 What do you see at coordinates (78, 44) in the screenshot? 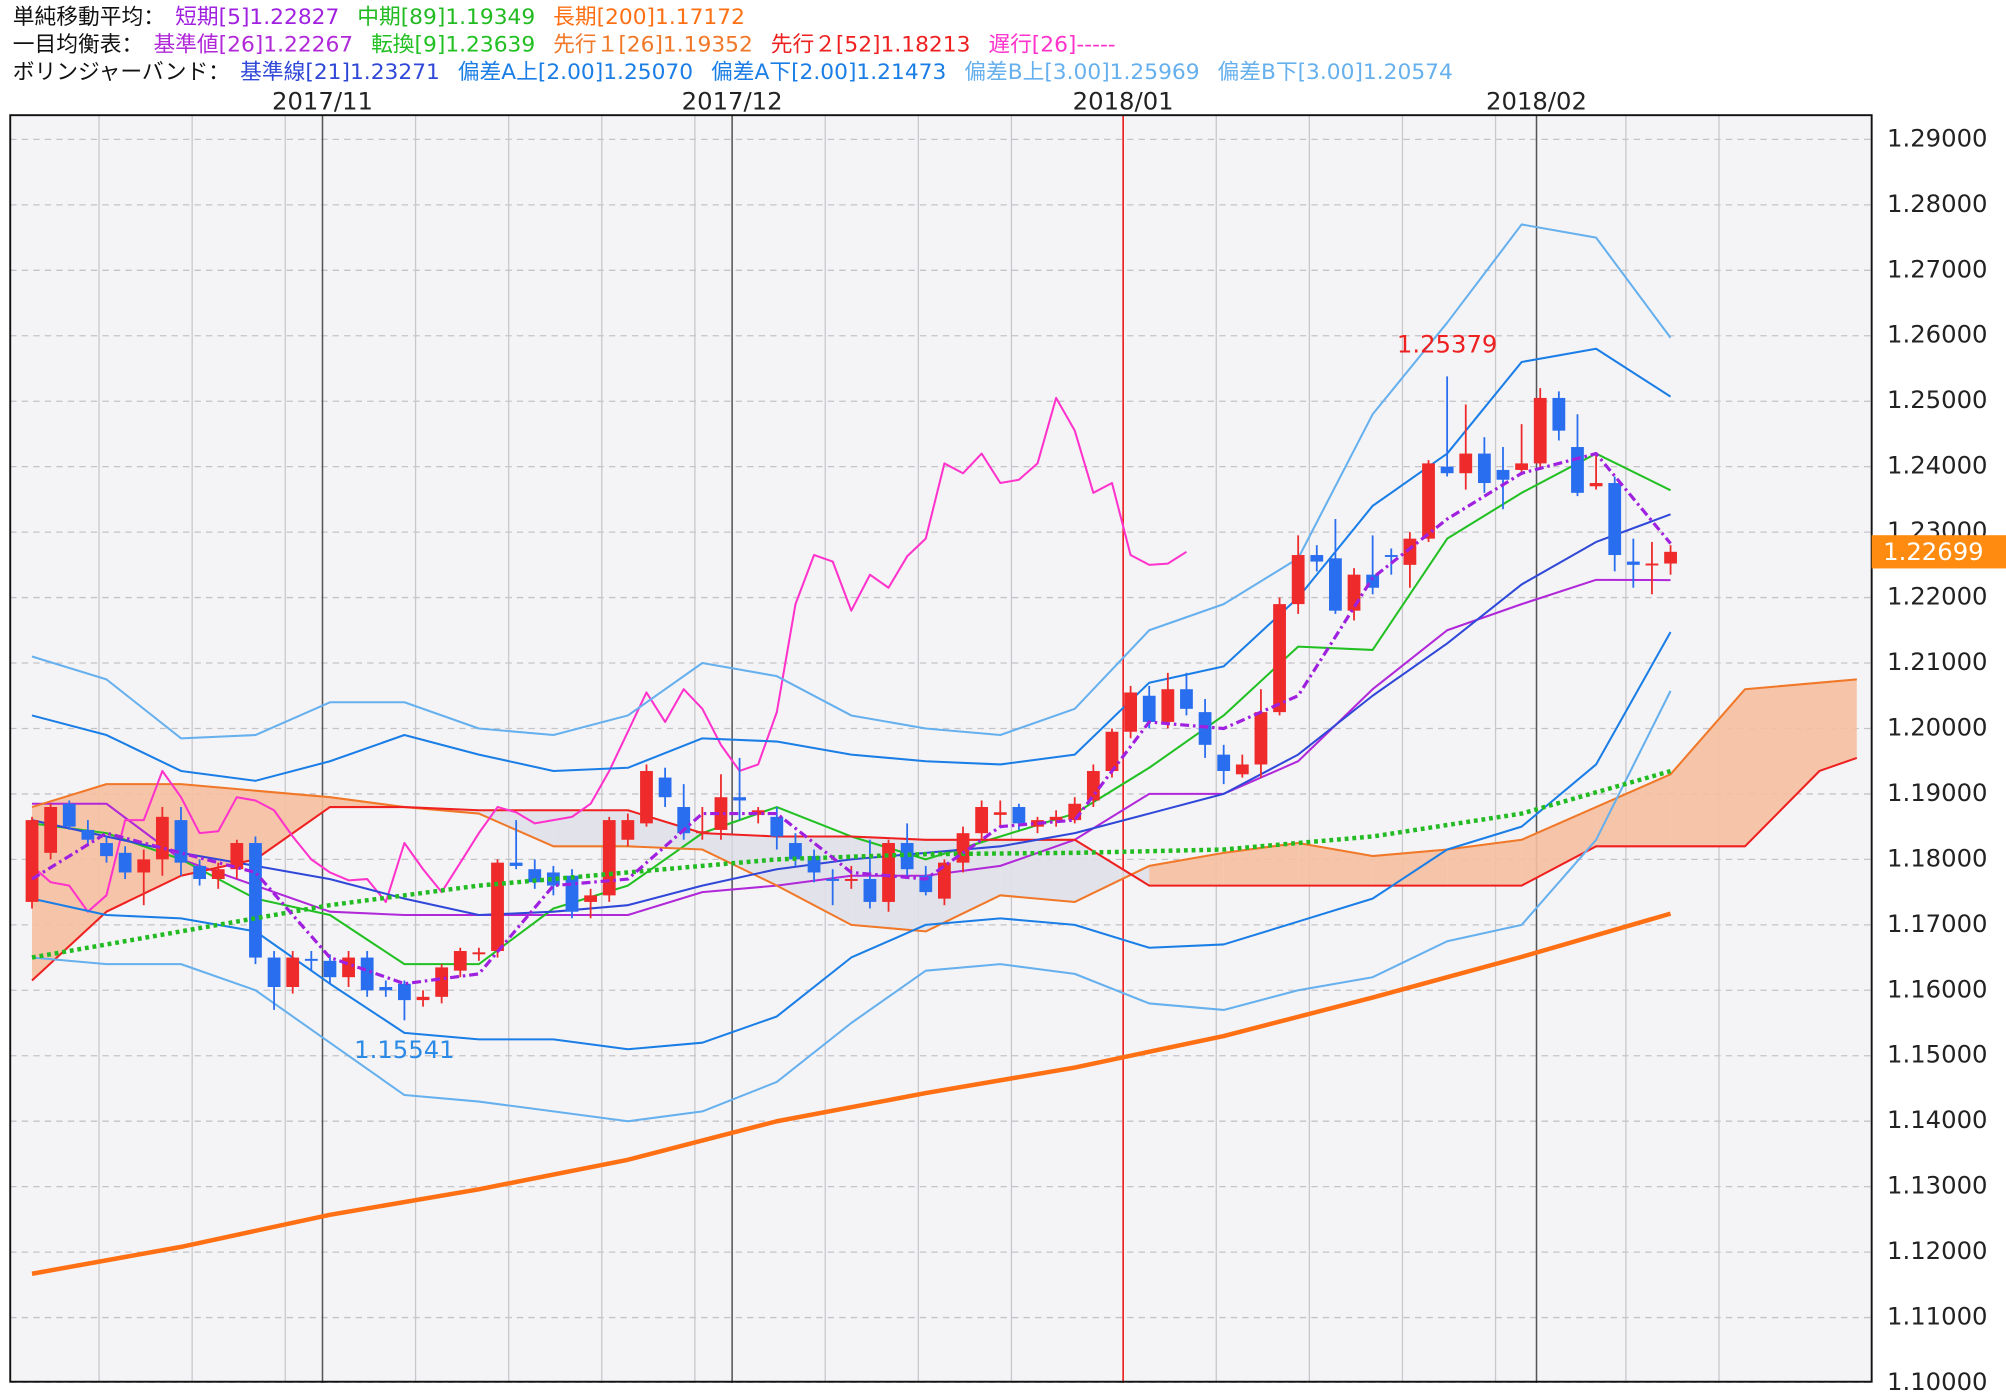
I see `legend-group-label: 一目均衡表：` at bounding box center [78, 44].